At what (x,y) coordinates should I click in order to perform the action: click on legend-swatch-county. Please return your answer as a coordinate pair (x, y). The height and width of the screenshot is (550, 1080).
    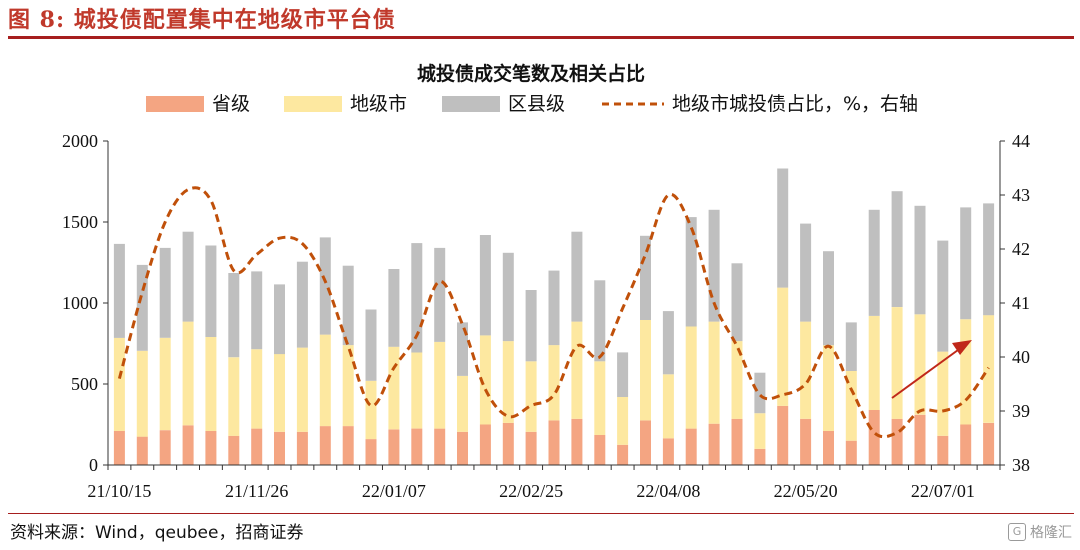
    Looking at the image, I should click on (471, 104).